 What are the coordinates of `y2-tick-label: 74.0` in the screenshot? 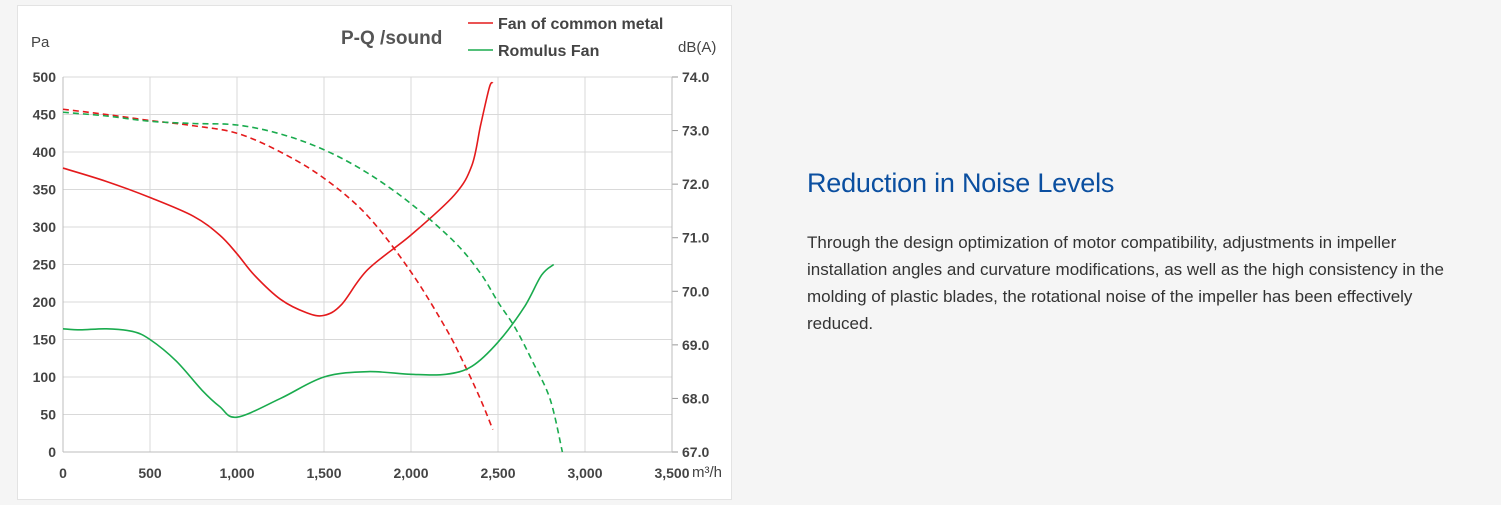 It's located at (695, 77).